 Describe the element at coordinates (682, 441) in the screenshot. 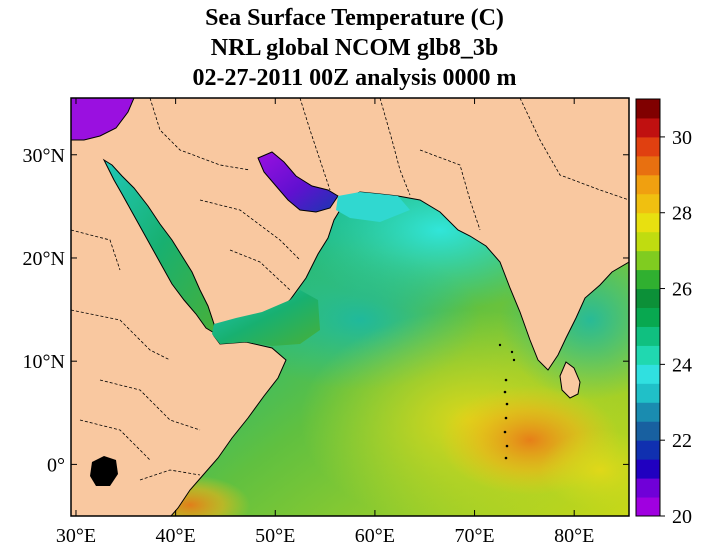

I see `colorbar-tick-label: 22` at that location.